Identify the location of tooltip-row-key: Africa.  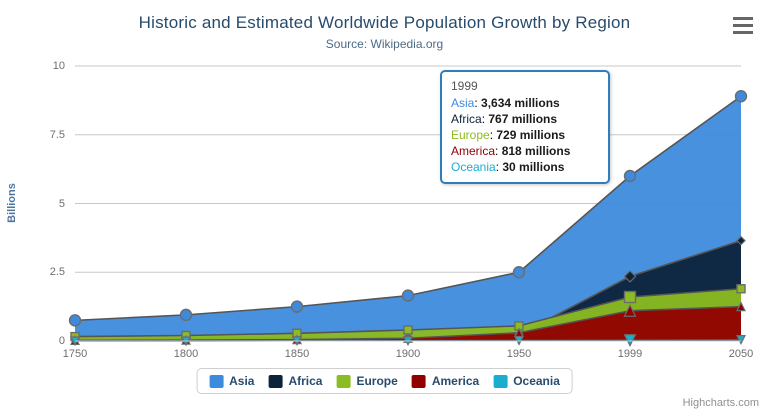
(466, 119).